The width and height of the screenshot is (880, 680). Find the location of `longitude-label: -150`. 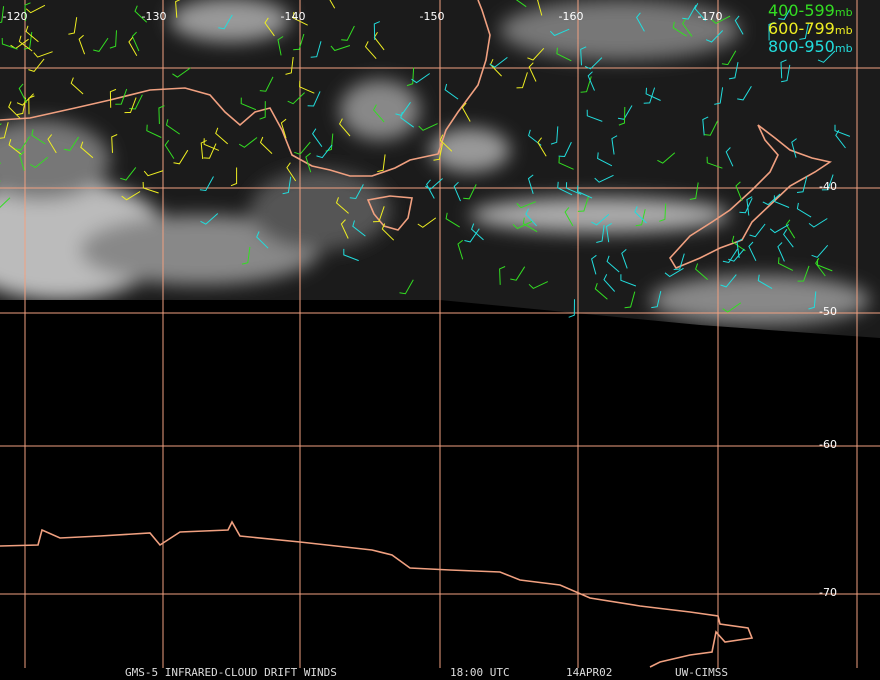

longitude-label: -150 is located at coordinates (432, 16).